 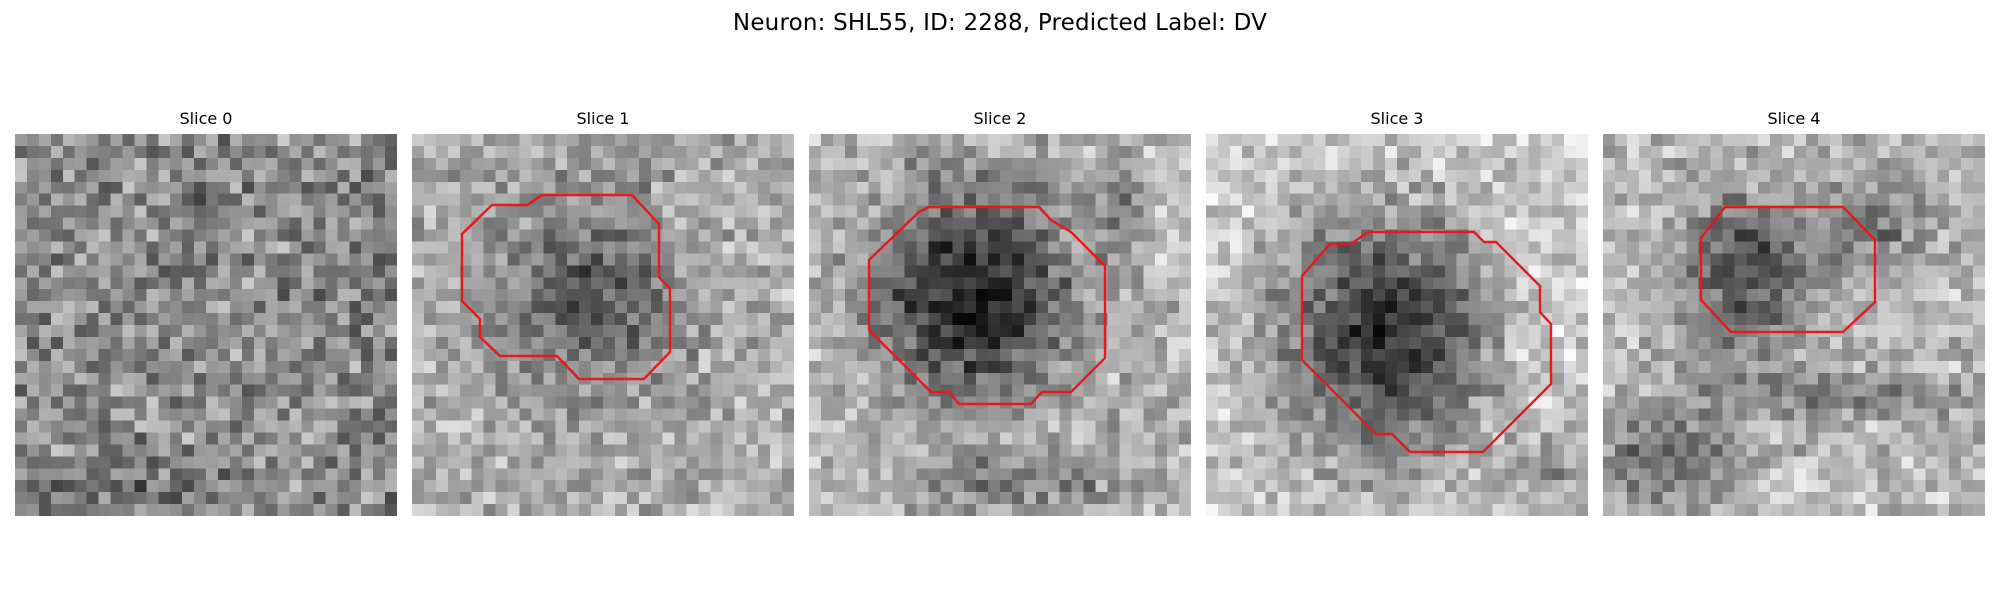 I want to click on slice-title-0: Slice 0, so click(x=206, y=118).